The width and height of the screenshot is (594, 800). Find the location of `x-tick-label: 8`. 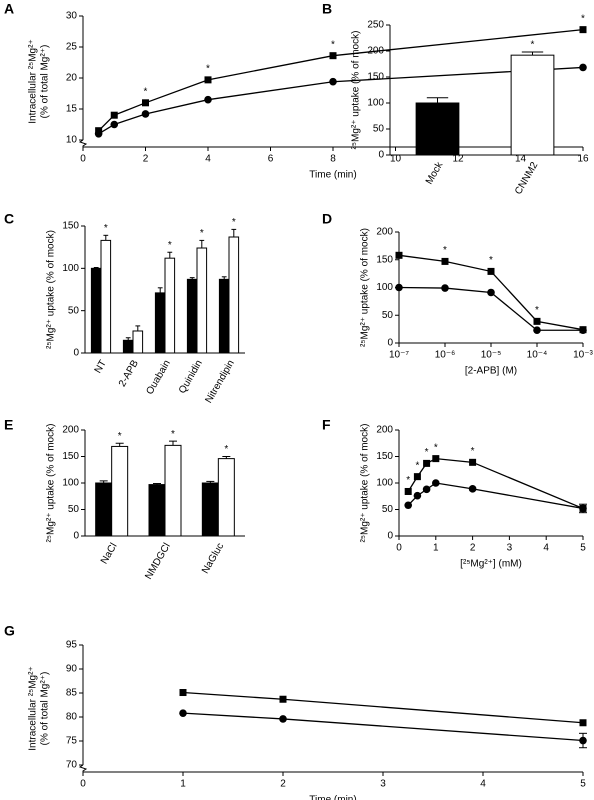

x-tick-label: 8 is located at coordinates (333, 159).